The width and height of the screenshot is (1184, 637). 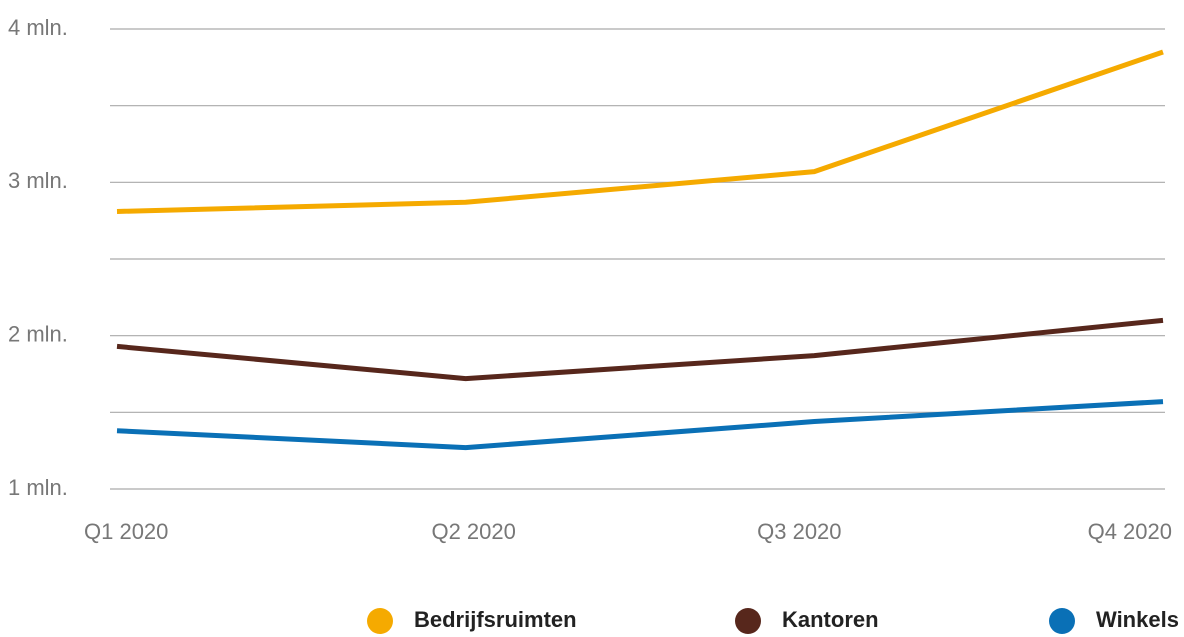 What do you see at coordinates (799, 531) in the screenshot?
I see `x-tick-label: Q3 2020` at bounding box center [799, 531].